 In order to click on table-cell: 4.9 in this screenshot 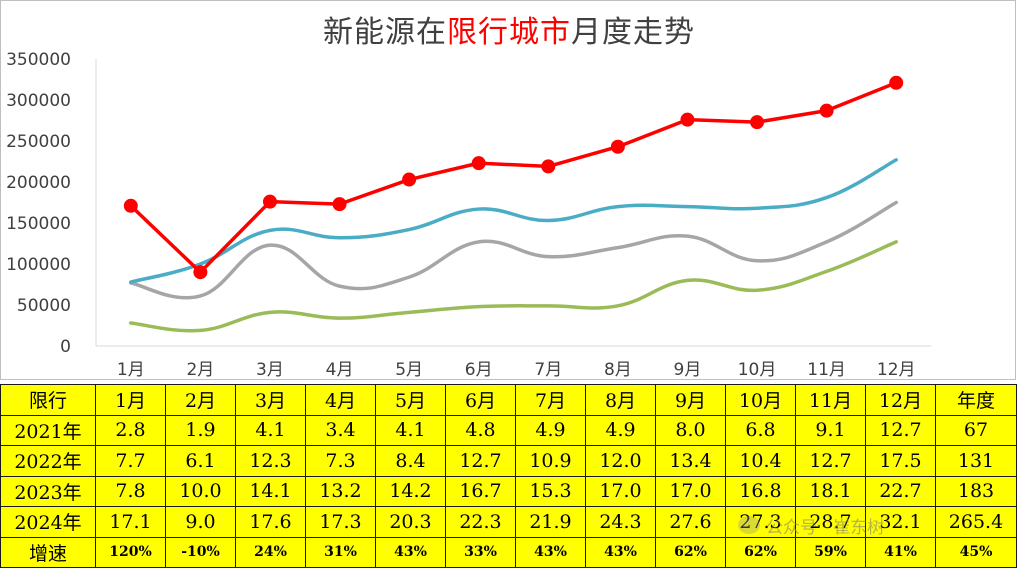, I will do `click(620, 430)`.